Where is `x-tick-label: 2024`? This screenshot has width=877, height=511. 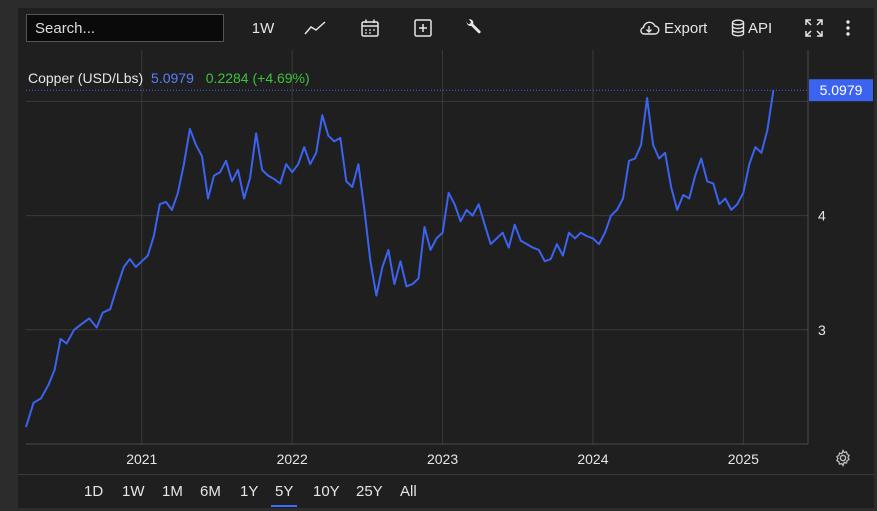
x-tick-label: 2024 is located at coordinates (592, 459).